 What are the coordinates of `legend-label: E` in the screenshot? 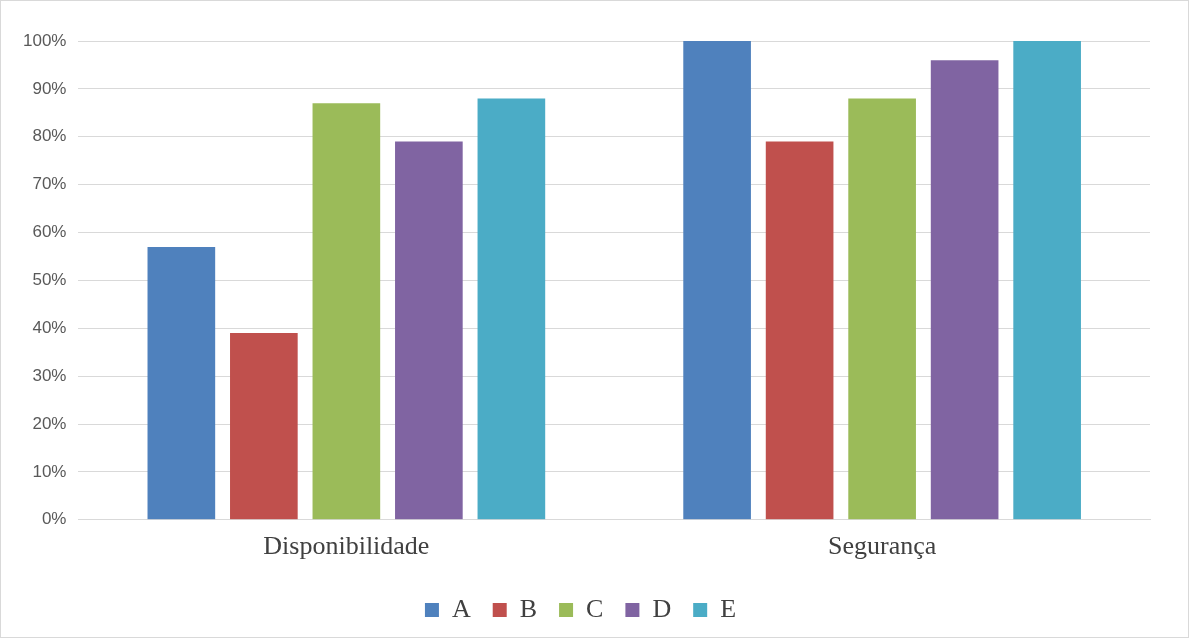 It's located at (728, 608).